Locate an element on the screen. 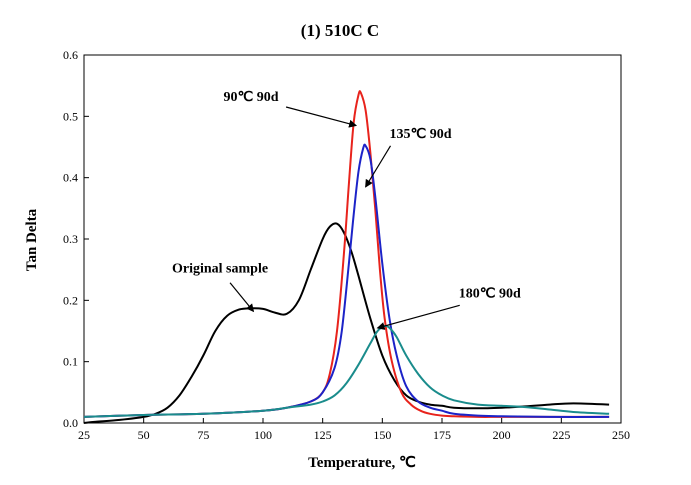  y-tick-label: 0.2 is located at coordinates (70, 300).